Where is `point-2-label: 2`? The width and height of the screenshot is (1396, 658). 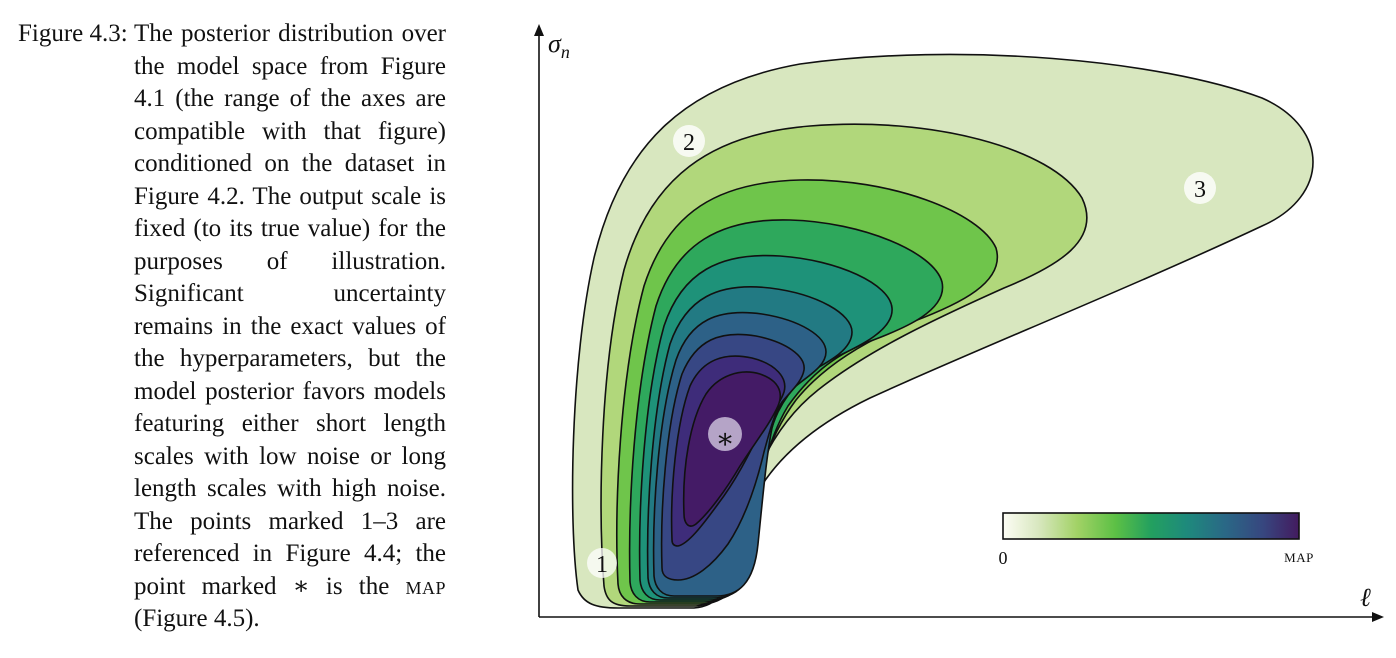
point-2-label: 2 is located at coordinates (689, 143).